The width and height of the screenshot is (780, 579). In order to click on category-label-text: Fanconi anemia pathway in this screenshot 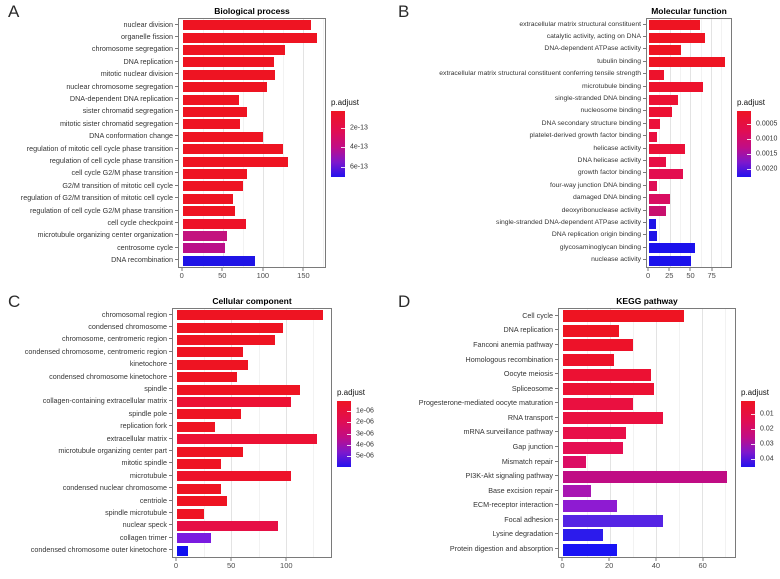, I will do `click(513, 344)`.